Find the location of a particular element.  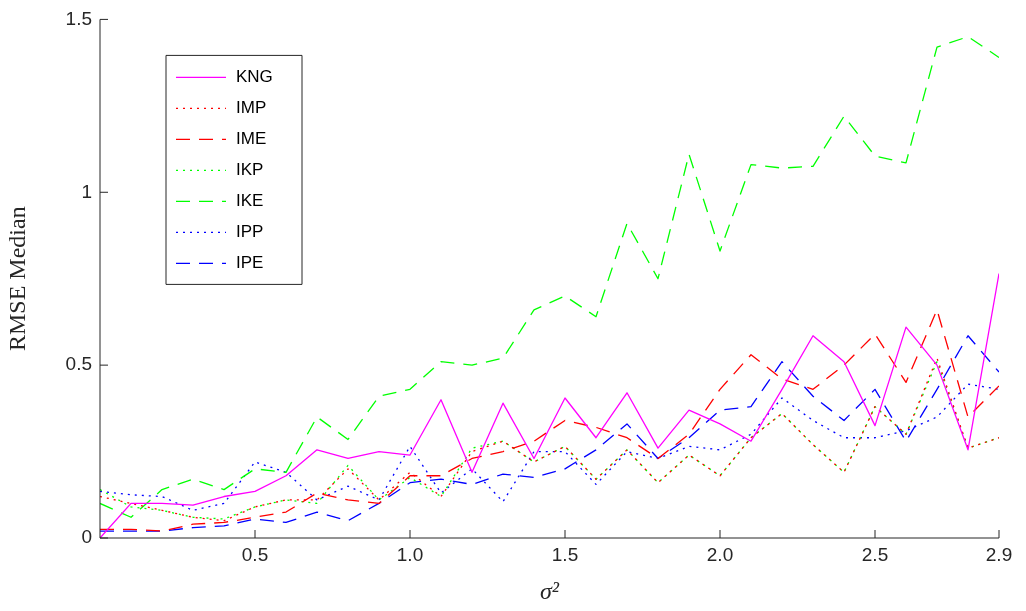

legend-label: IME is located at coordinates (251, 139).